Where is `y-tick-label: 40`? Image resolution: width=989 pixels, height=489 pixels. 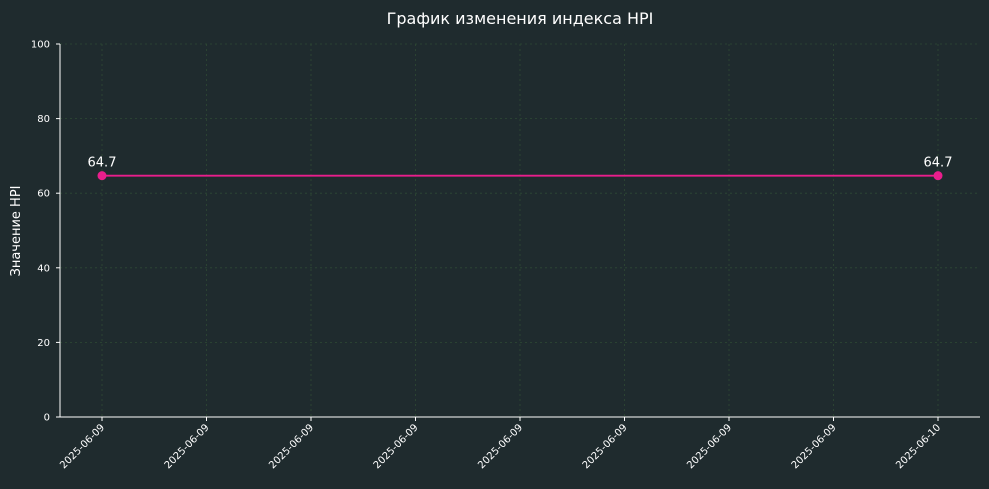 y-tick-label: 40 is located at coordinates (43, 268).